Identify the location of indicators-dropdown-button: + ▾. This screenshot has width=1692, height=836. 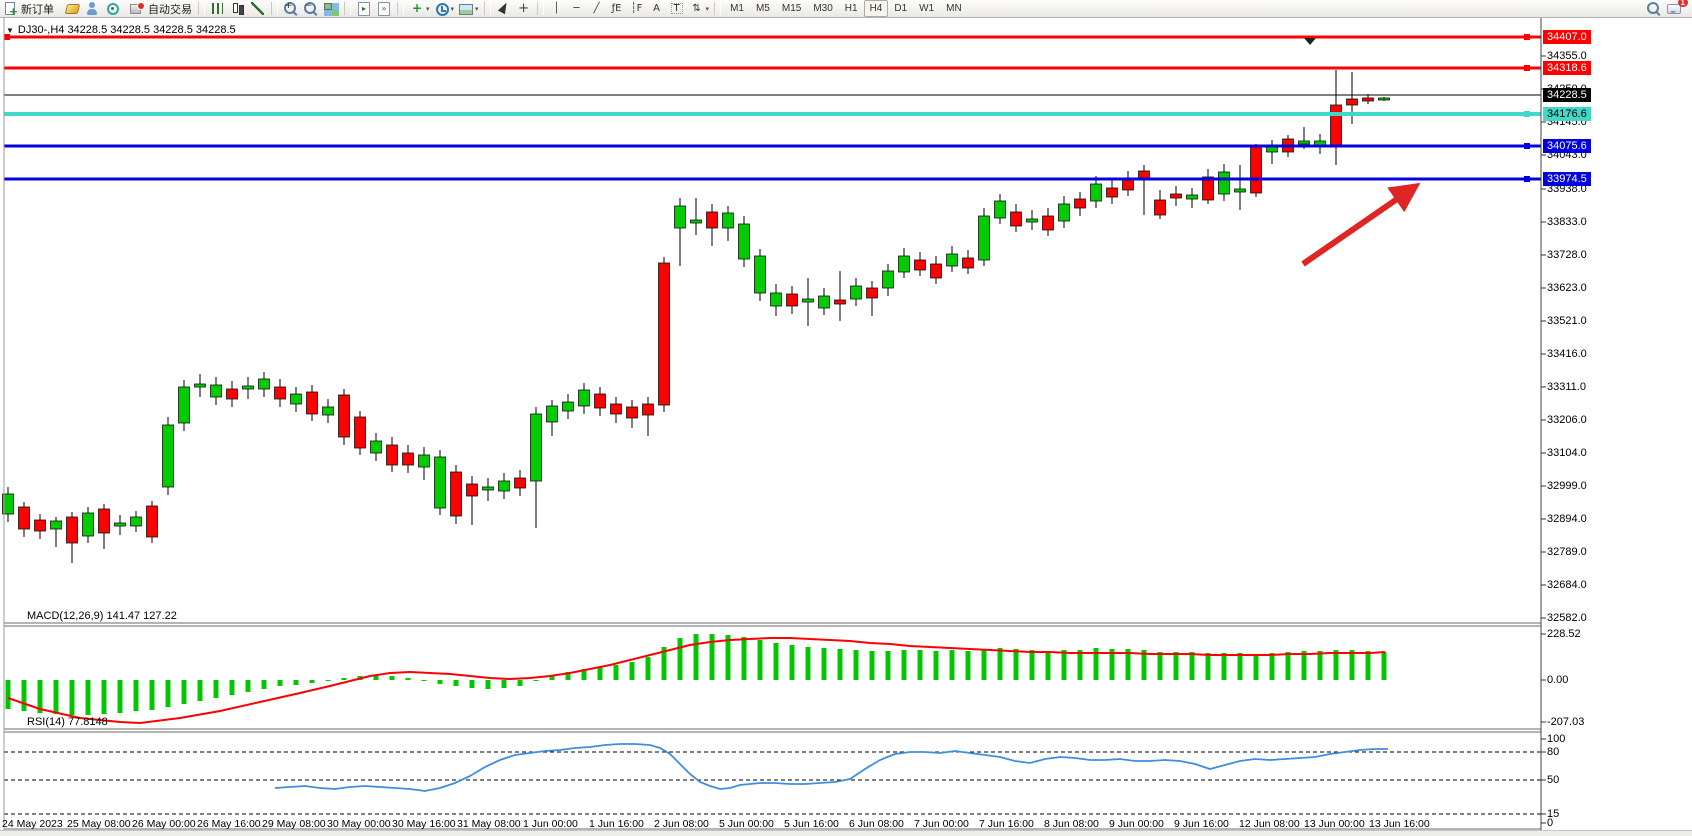
(419, 8).